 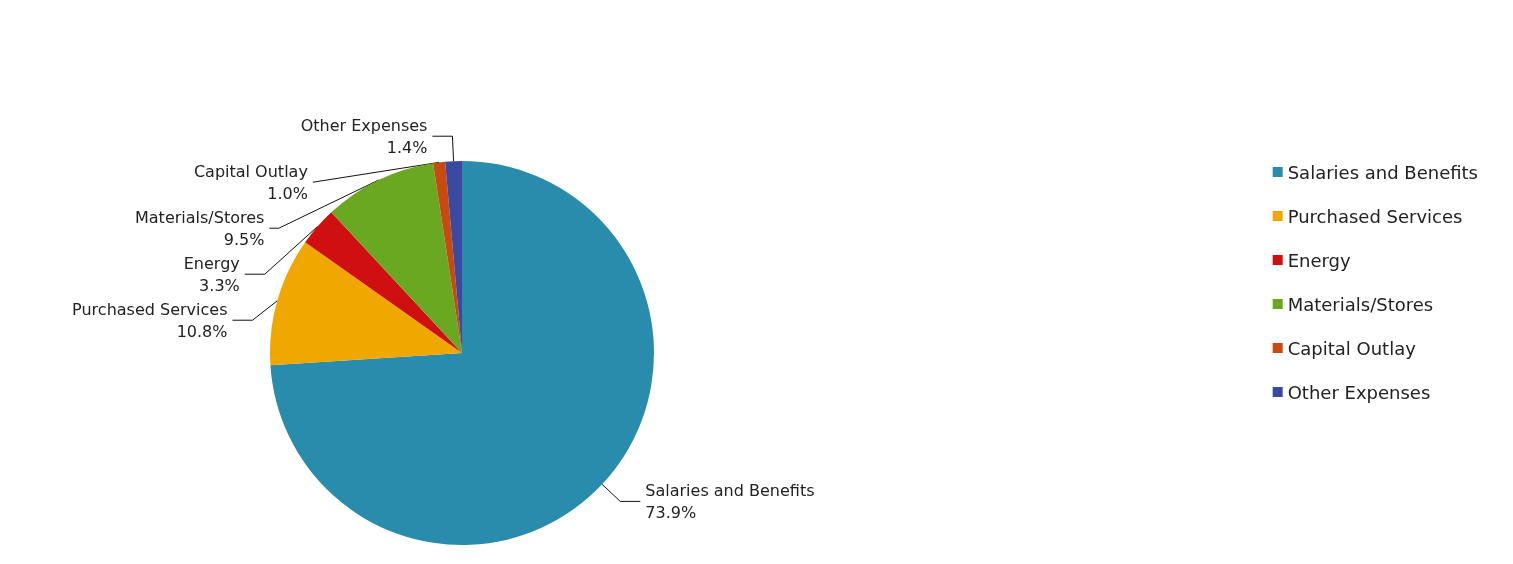 What do you see at coordinates (1375, 216) in the screenshot?
I see `legend-label: Purchased Services` at bounding box center [1375, 216].